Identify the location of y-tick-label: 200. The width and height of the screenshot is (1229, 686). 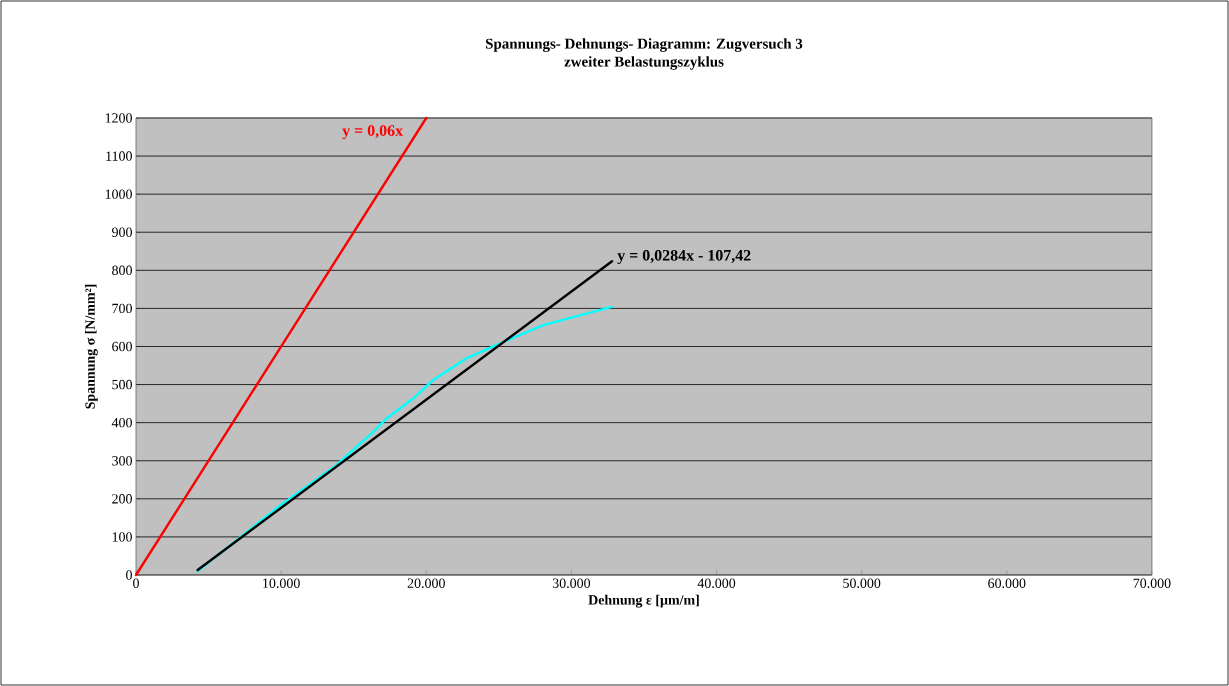
(122, 499).